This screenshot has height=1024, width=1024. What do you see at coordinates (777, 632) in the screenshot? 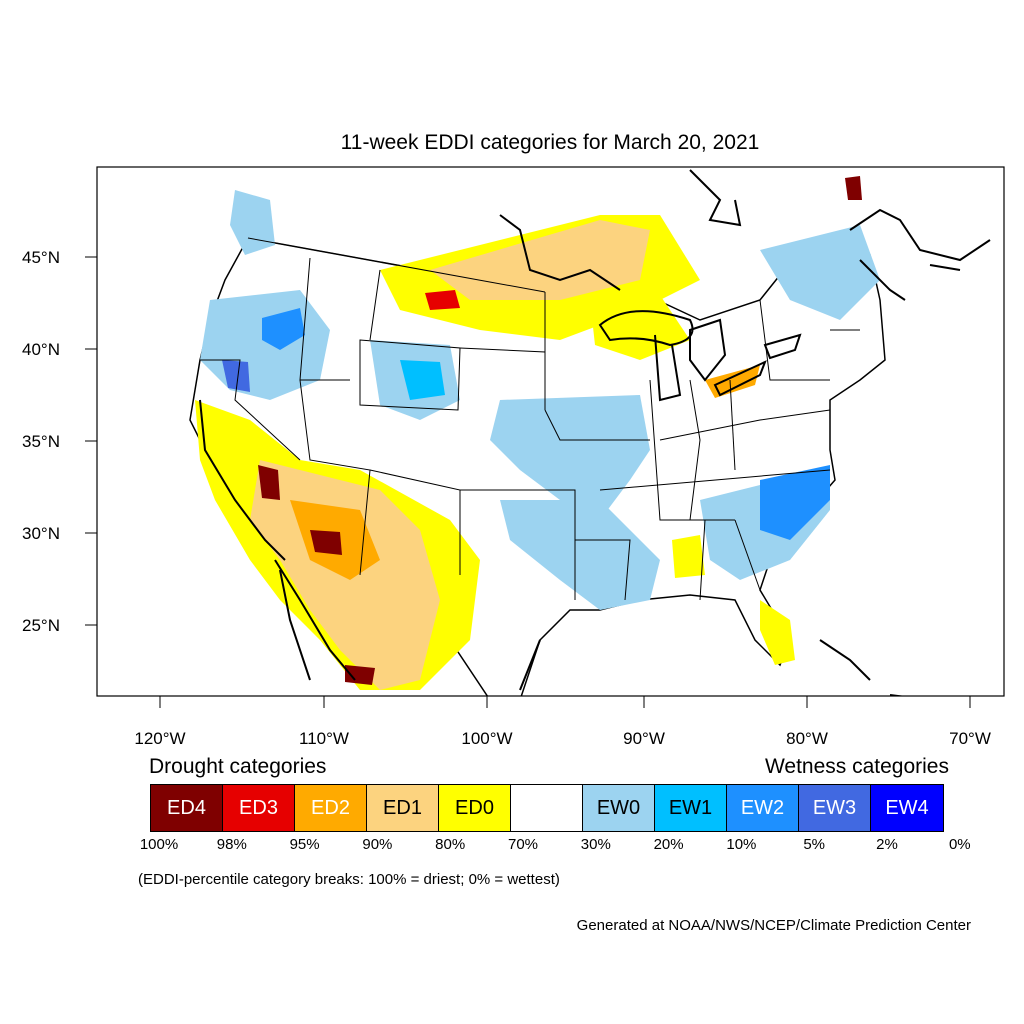
I see `dry-region-florida-ed0` at bounding box center [777, 632].